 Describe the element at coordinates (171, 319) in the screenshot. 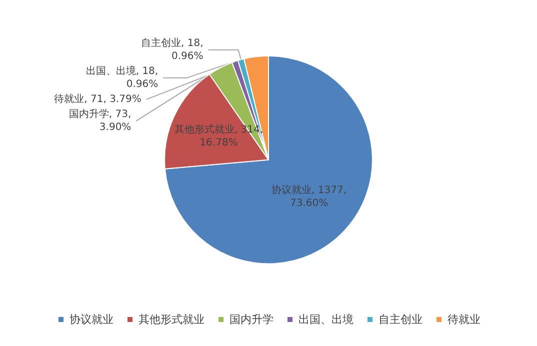

I see `legend-label: 其他形式就业` at that location.